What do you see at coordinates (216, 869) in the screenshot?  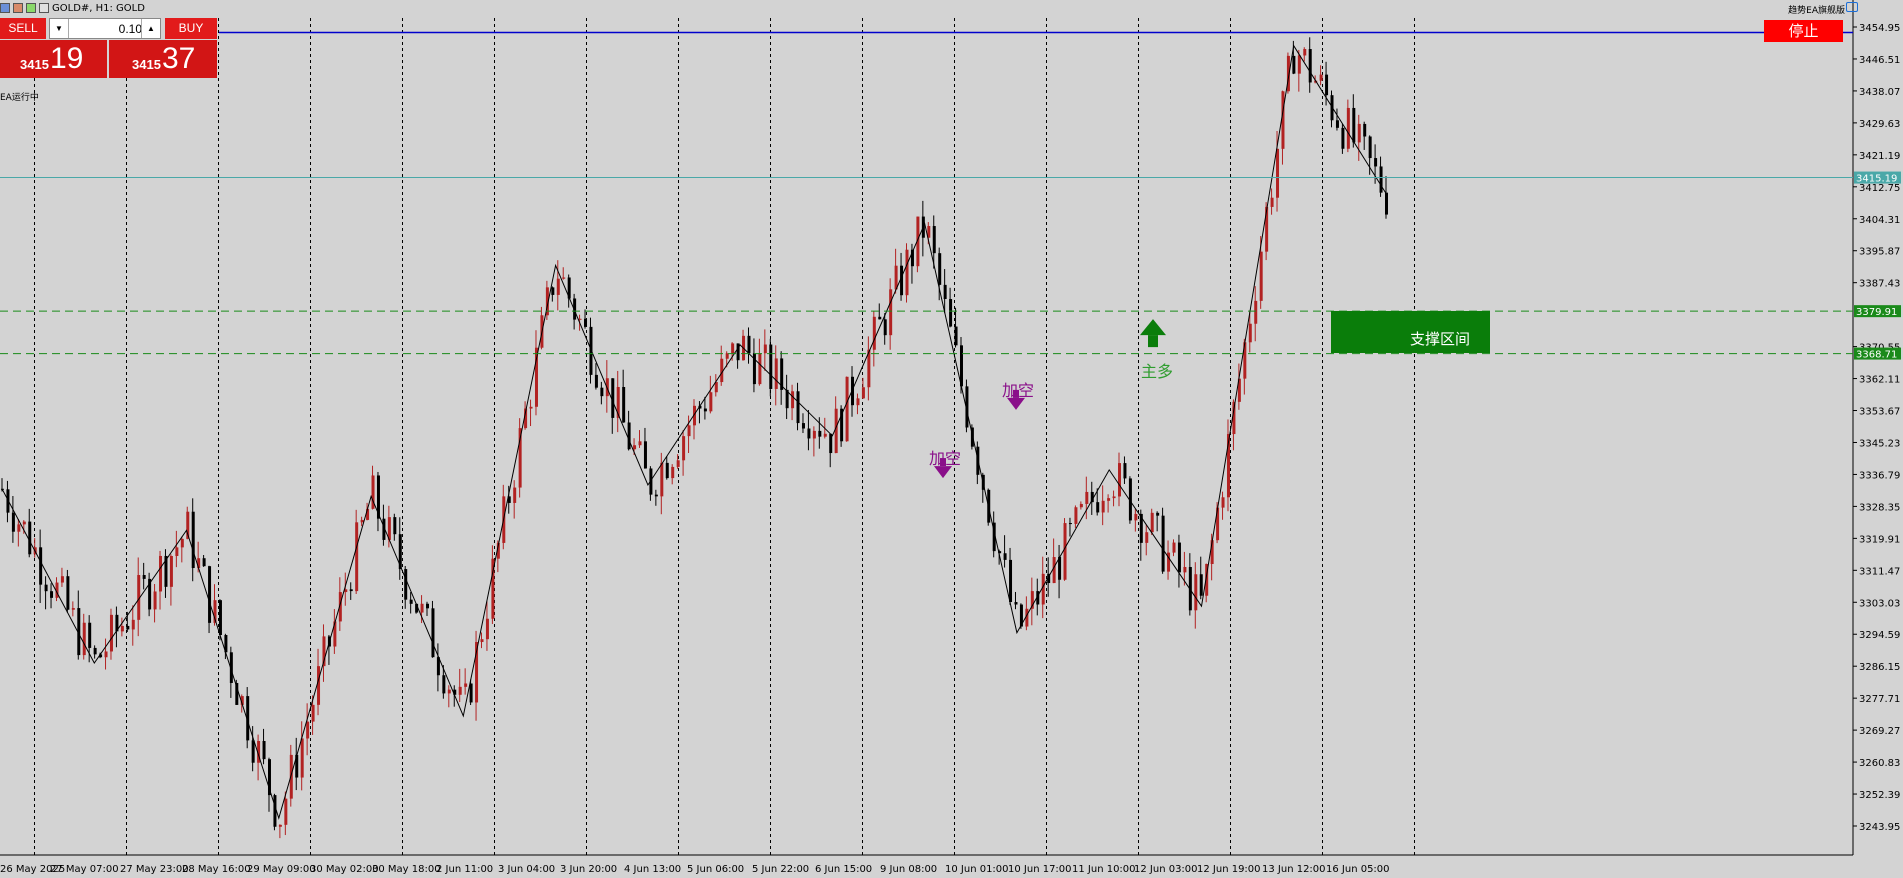 I see `time-axis-label: 28 May 16:00` at bounding box center [216, 869].